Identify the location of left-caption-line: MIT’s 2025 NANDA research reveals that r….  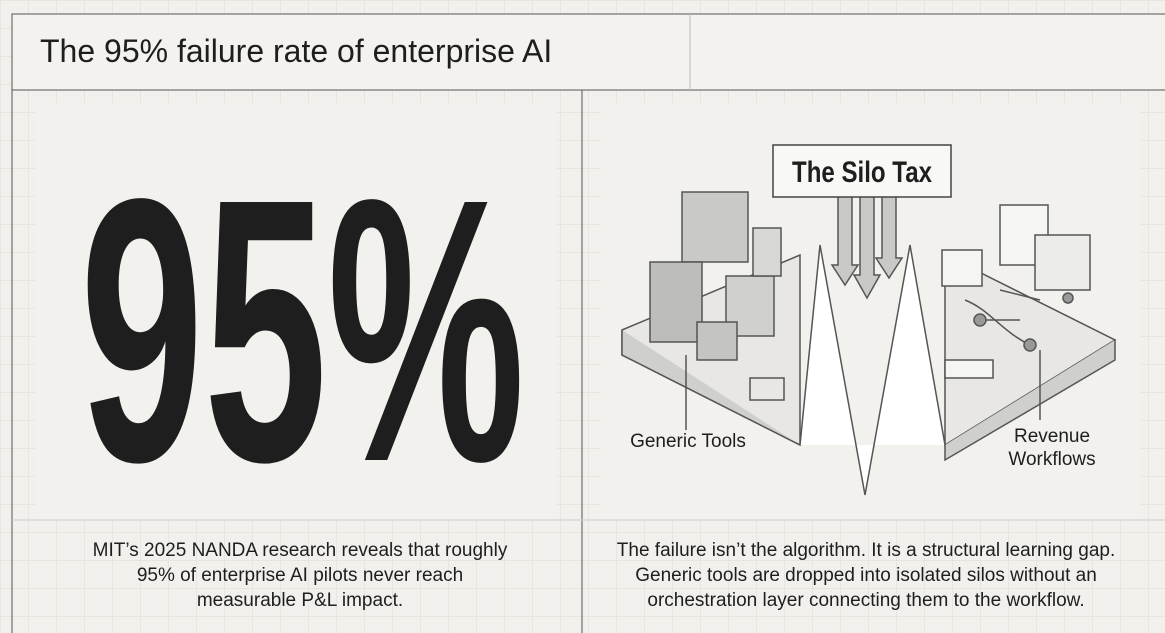
(300, 550).